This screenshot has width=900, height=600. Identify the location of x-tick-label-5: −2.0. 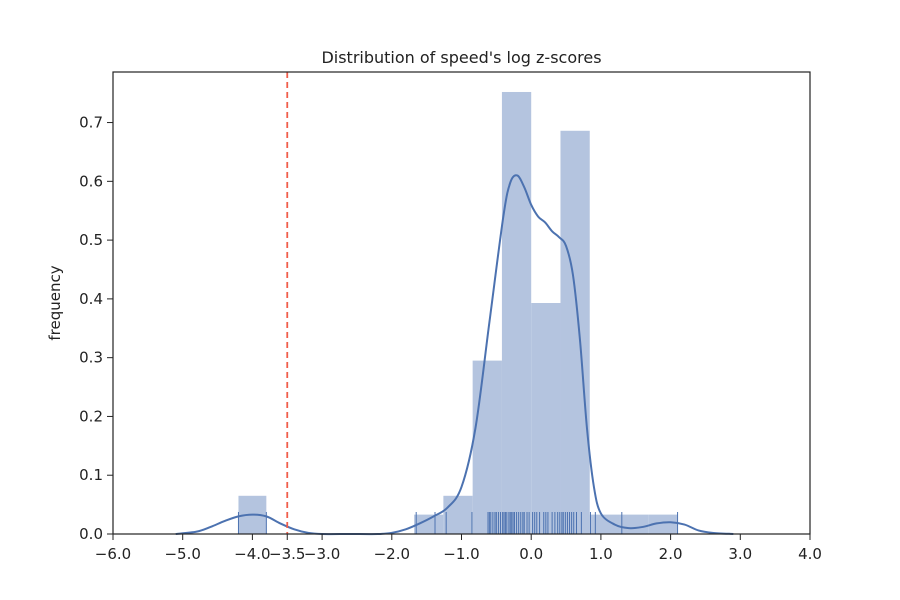
(392, 554).